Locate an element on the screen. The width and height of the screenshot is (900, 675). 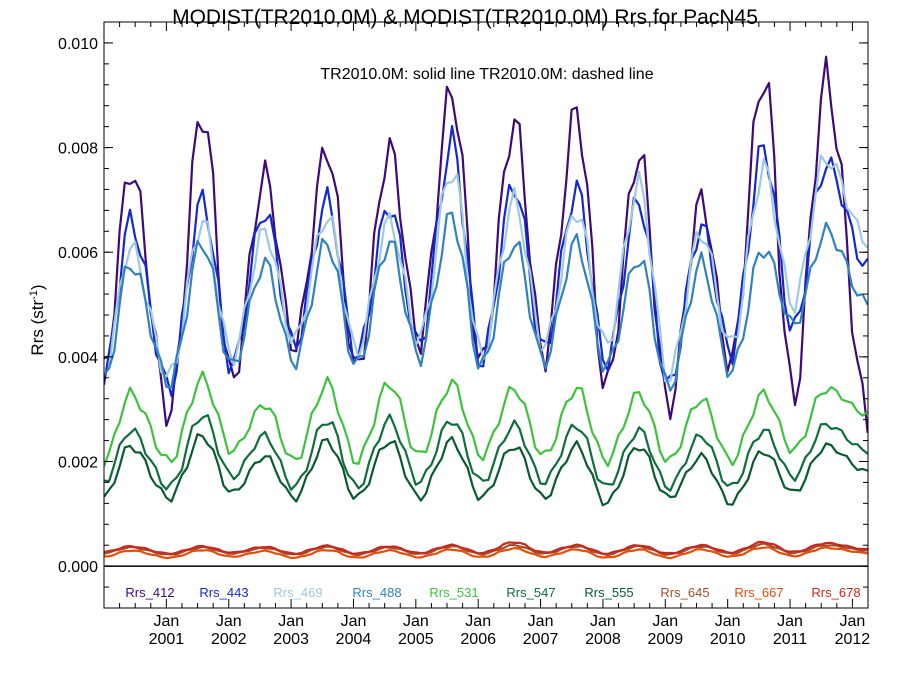
legend-entry-rrs-678: Rrs_678 is located at coordinates (835, 592).